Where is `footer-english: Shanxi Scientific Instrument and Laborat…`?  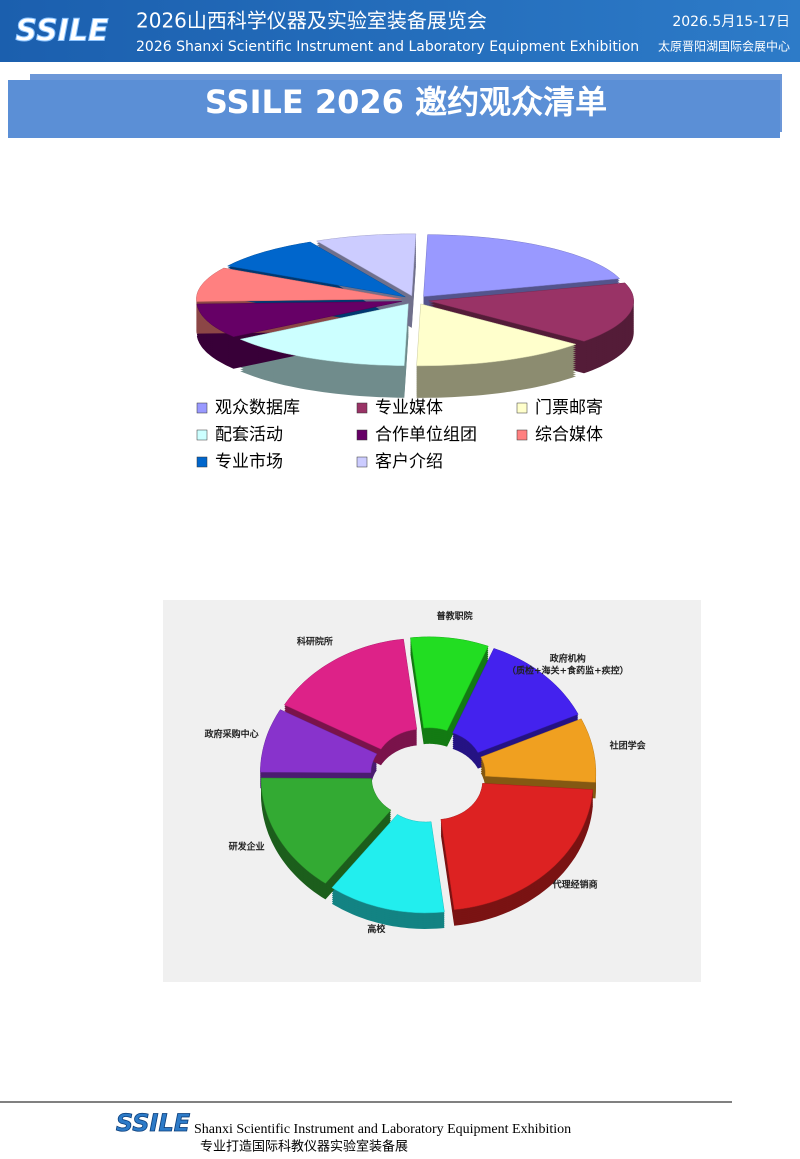
footer-english: Shanxi Scientific Instrument and Laborat… is located at coordinates (382, 1129).